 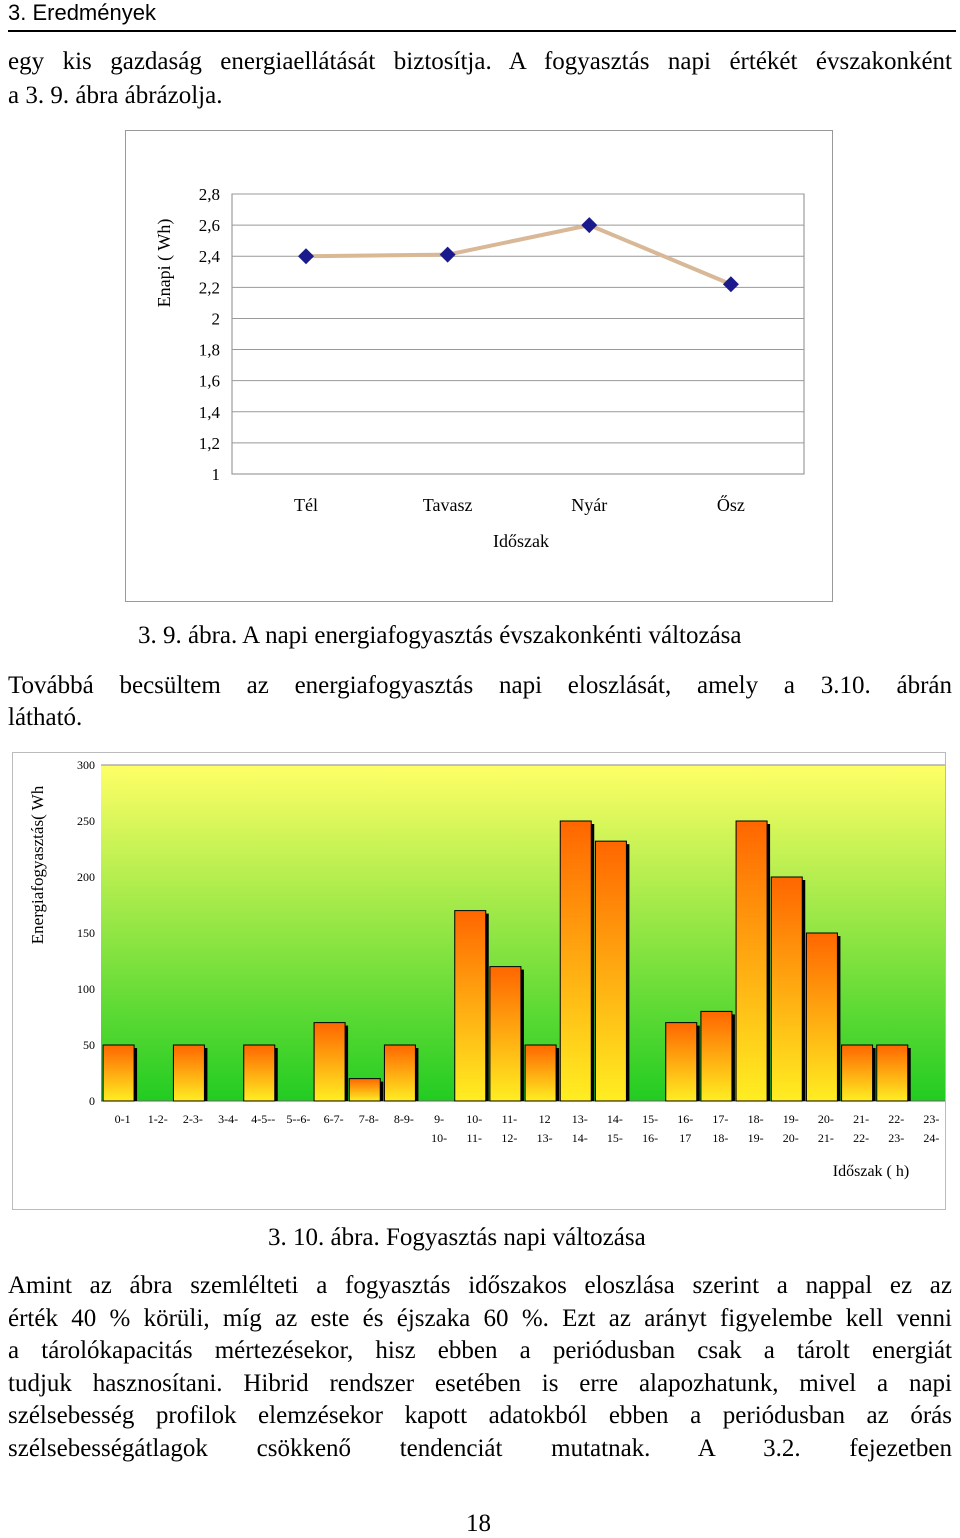 I want to click on y-tick-label: 100, so click(x=86, y=989).